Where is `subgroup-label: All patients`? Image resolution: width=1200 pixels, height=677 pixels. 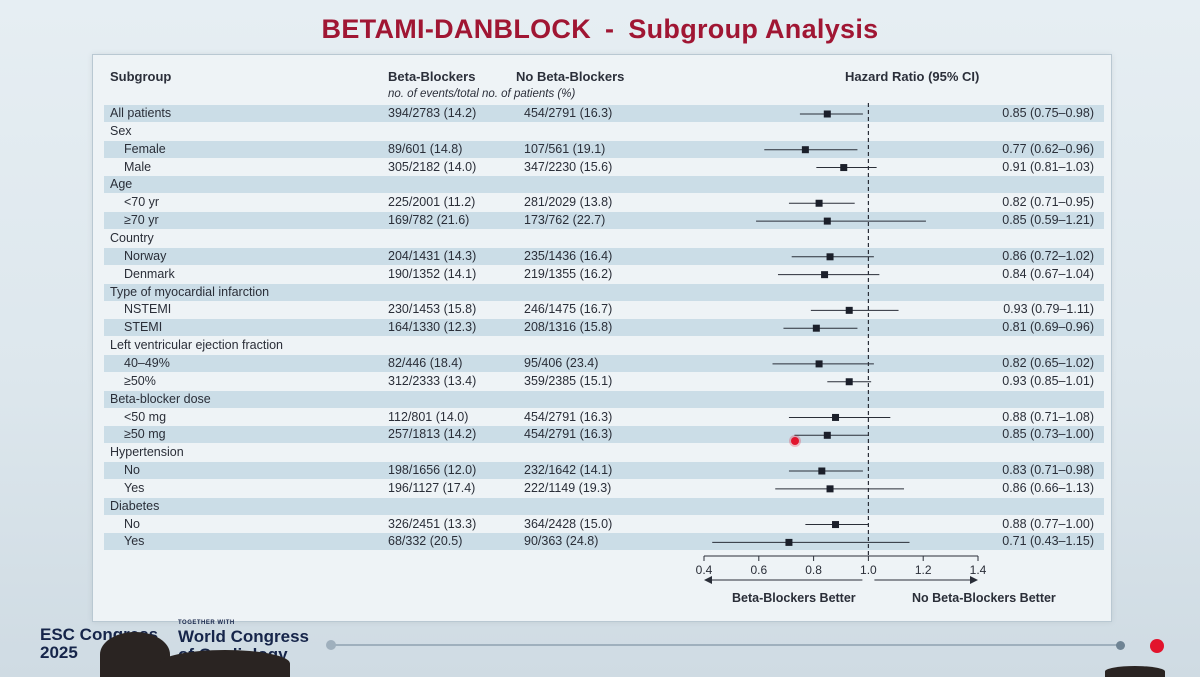
subgroup-label: All patients is located at coordinates (141, 113).